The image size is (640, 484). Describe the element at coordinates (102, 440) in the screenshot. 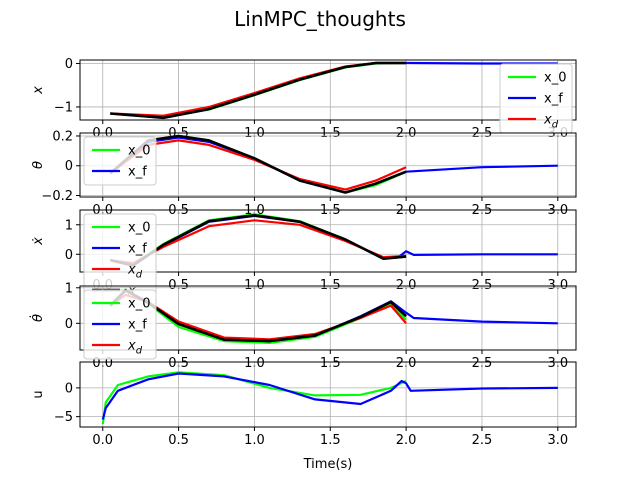

I see `x-tick-label: 0.0` at that location.